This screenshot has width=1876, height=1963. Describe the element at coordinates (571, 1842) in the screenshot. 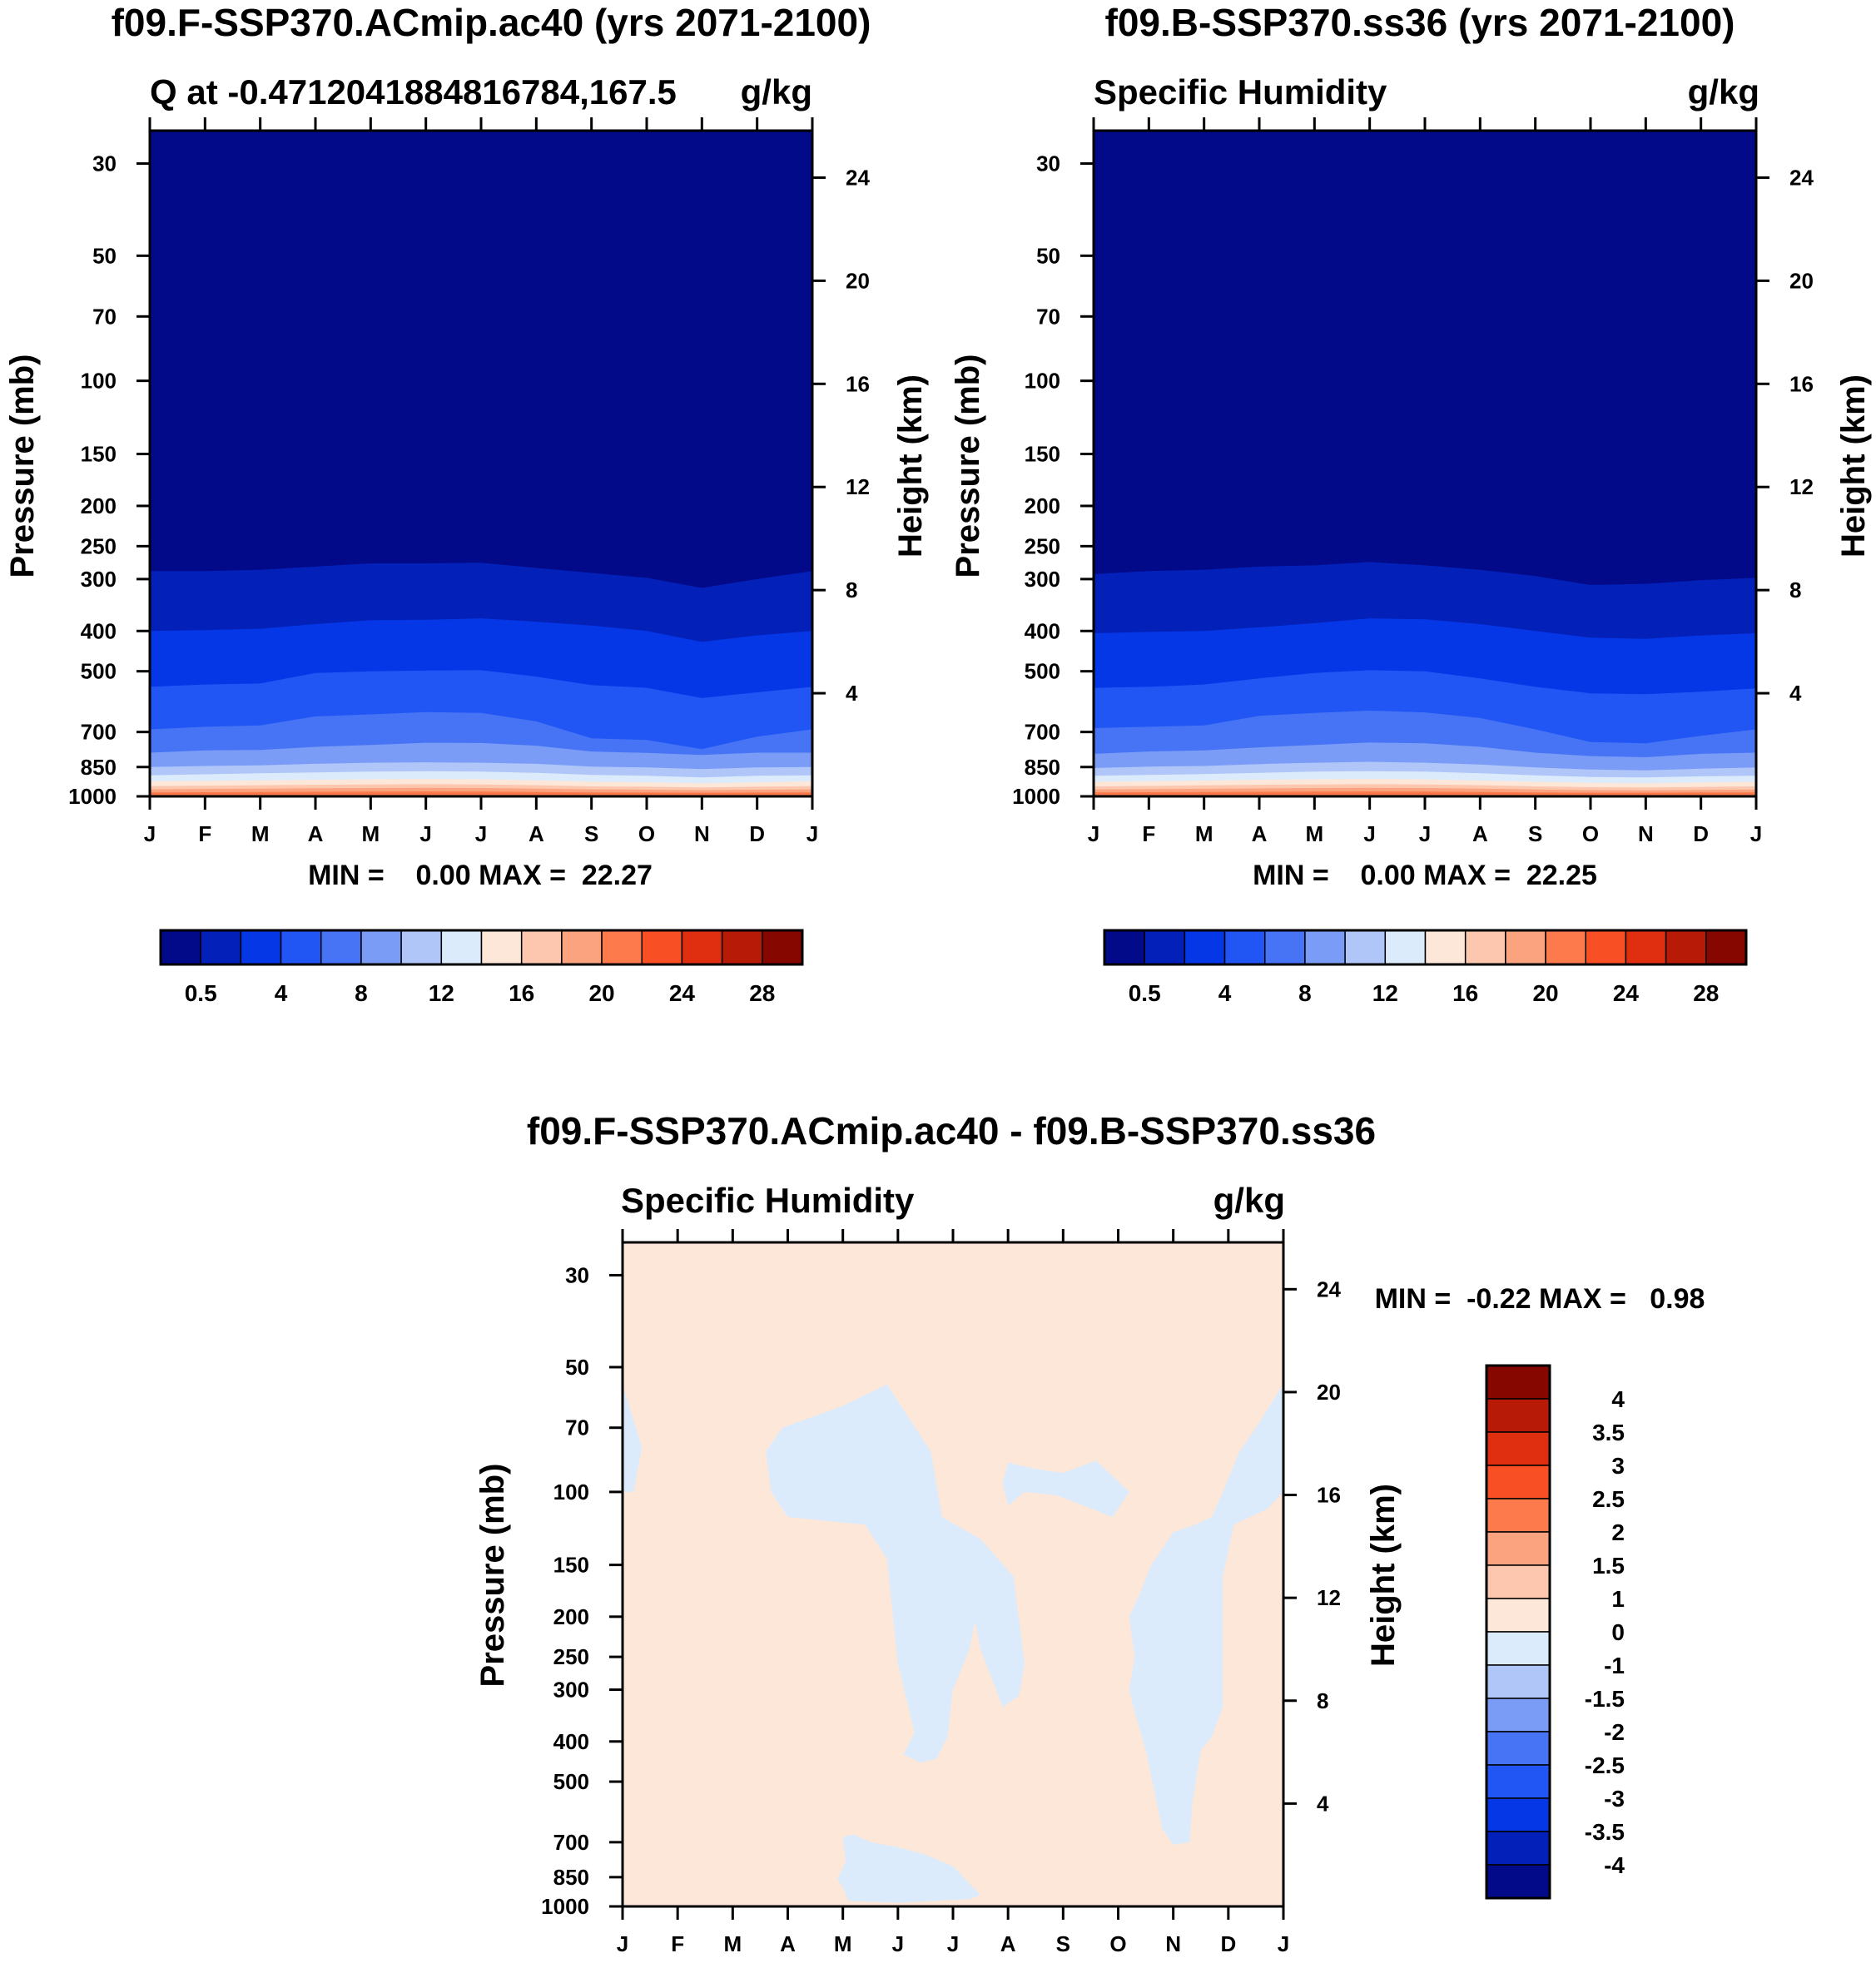

I see `y-tick-label: 700` at that location.